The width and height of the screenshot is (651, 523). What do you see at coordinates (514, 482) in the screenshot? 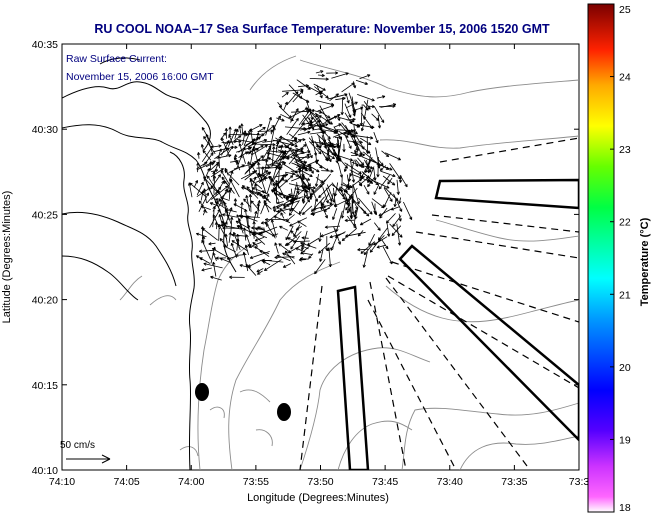
I see `x-tick-label: 73:35` at bounding box center [514, 482].